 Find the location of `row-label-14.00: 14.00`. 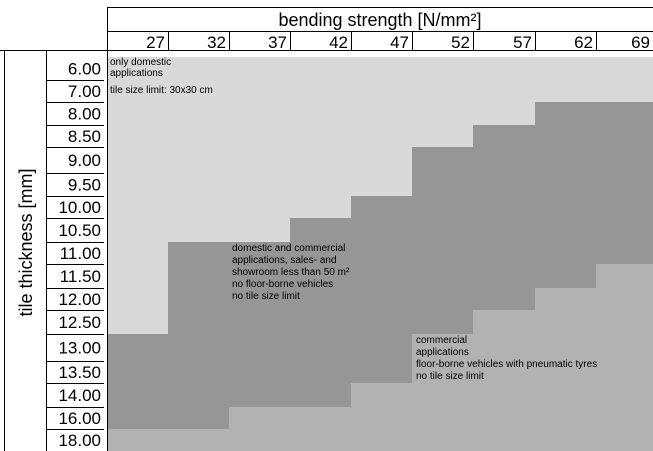

row-label-14.00: 14.00 is located at coordinates (79, 395).